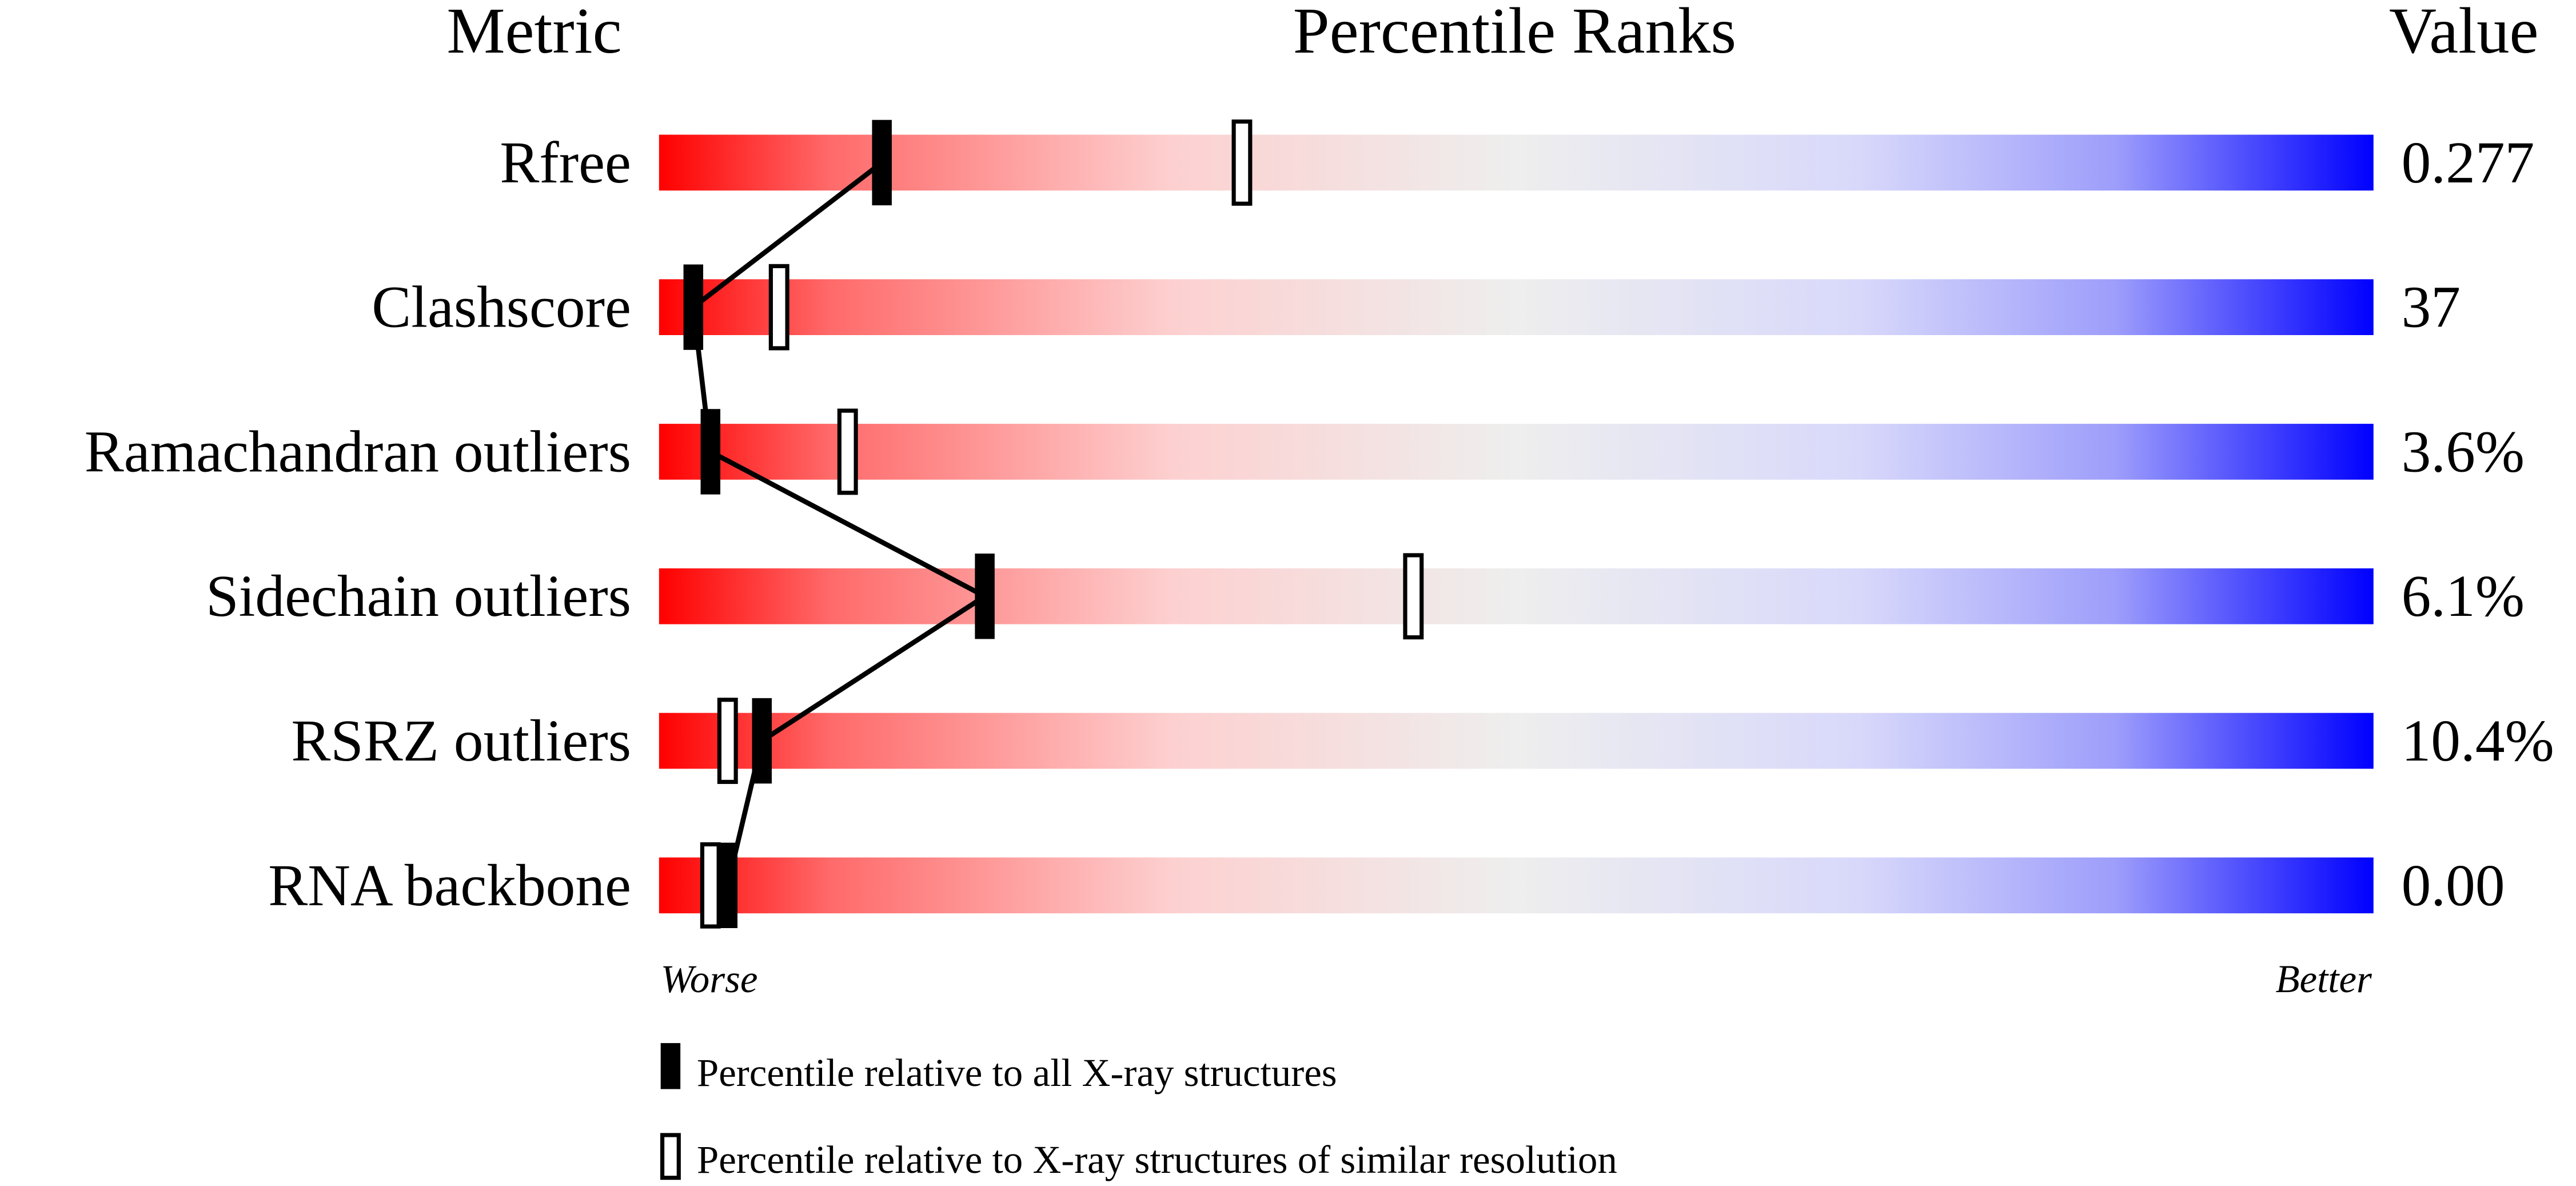  I want to click on header-percentile-ranks: Percentile Ranks, so click(1514, 33).